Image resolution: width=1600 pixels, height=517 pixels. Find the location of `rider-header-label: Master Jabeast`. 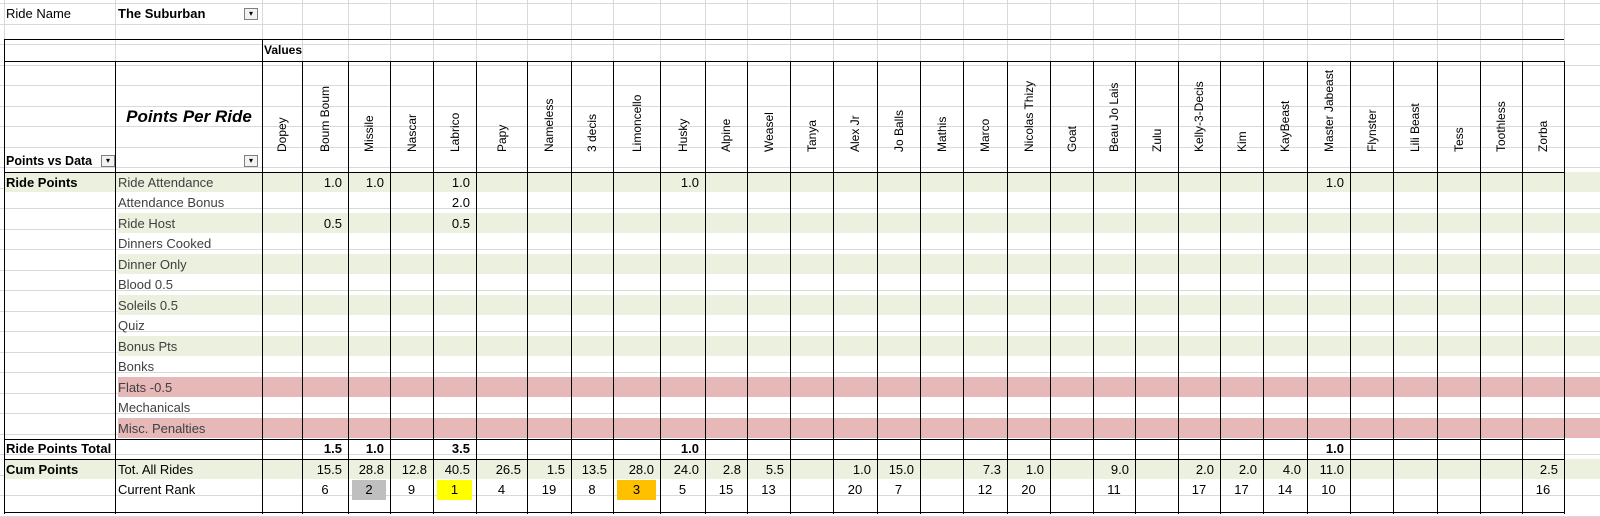

rider-header-label: Master Jabeast is located at coordinates (1328, 110).